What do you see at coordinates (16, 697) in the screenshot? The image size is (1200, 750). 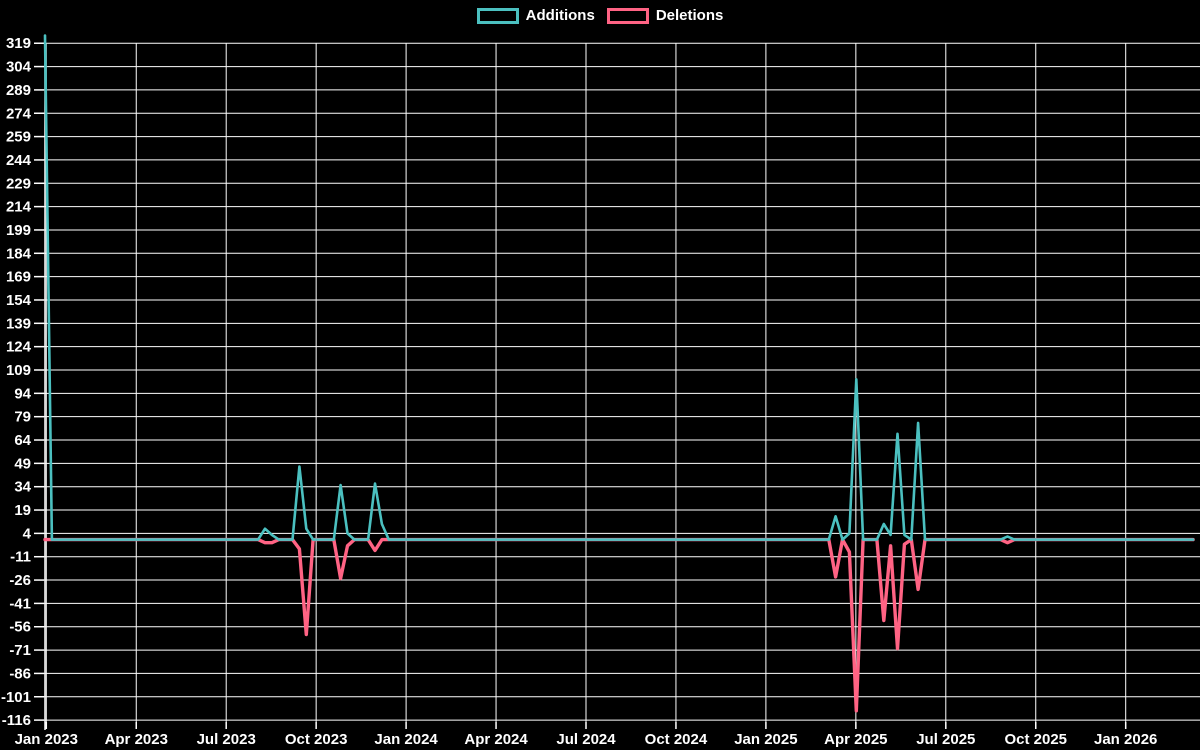 I see `svg-text: -101` at bounding box center [16, 697].